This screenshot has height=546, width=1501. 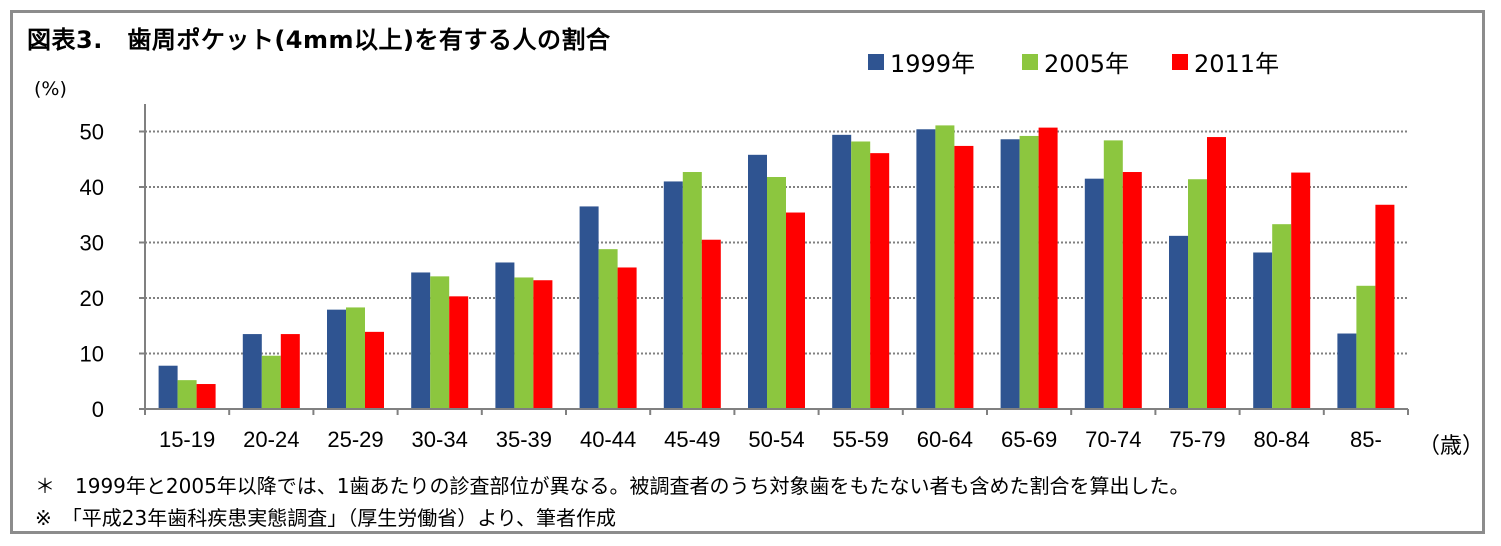 What do you see at coordinates (290, 371) in the screenshot?
I see `bar-2011年-20-24` at bounding box center [290, 371].